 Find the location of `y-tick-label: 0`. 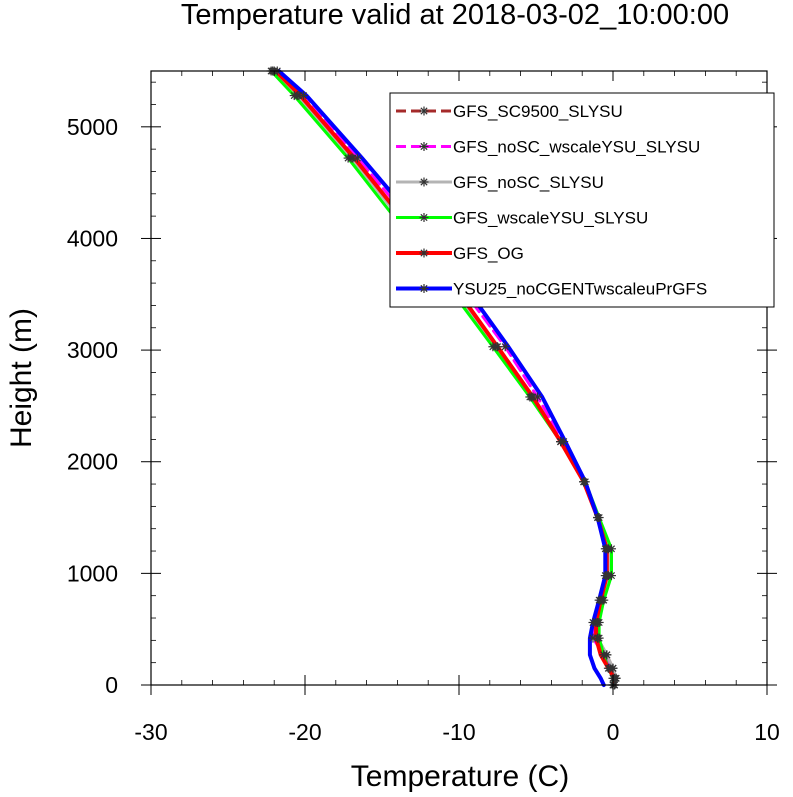

y-tick-label: 0 is located at coordinates (111, 685).